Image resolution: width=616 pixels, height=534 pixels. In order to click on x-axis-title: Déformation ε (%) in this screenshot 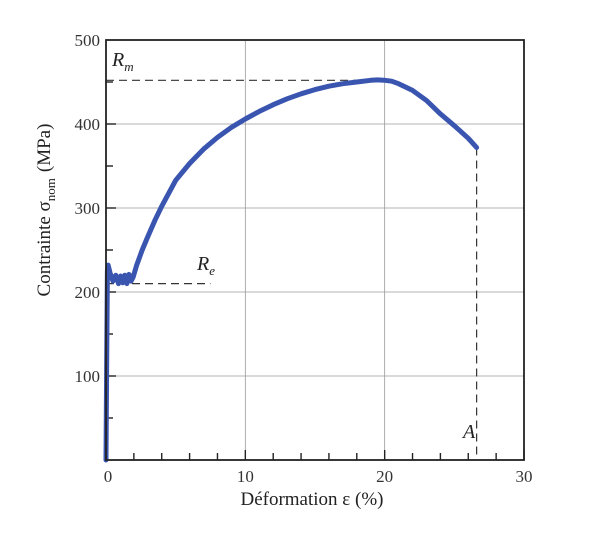, I will do `click(311, 499)`.